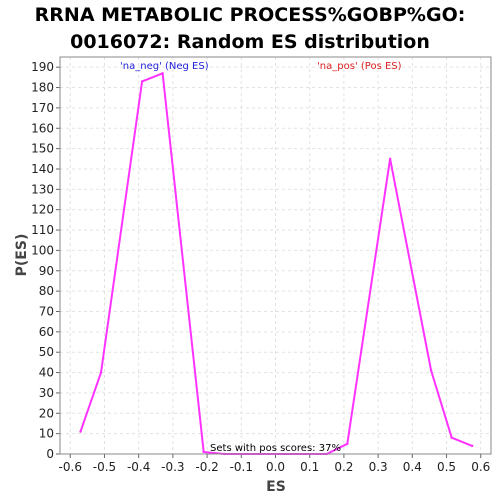 The image size is (500, 500). What do you see at coordinates (138, 467) in the screenshot?
I see `x-tick-label: -0.4` at bounding box center [138, 467].